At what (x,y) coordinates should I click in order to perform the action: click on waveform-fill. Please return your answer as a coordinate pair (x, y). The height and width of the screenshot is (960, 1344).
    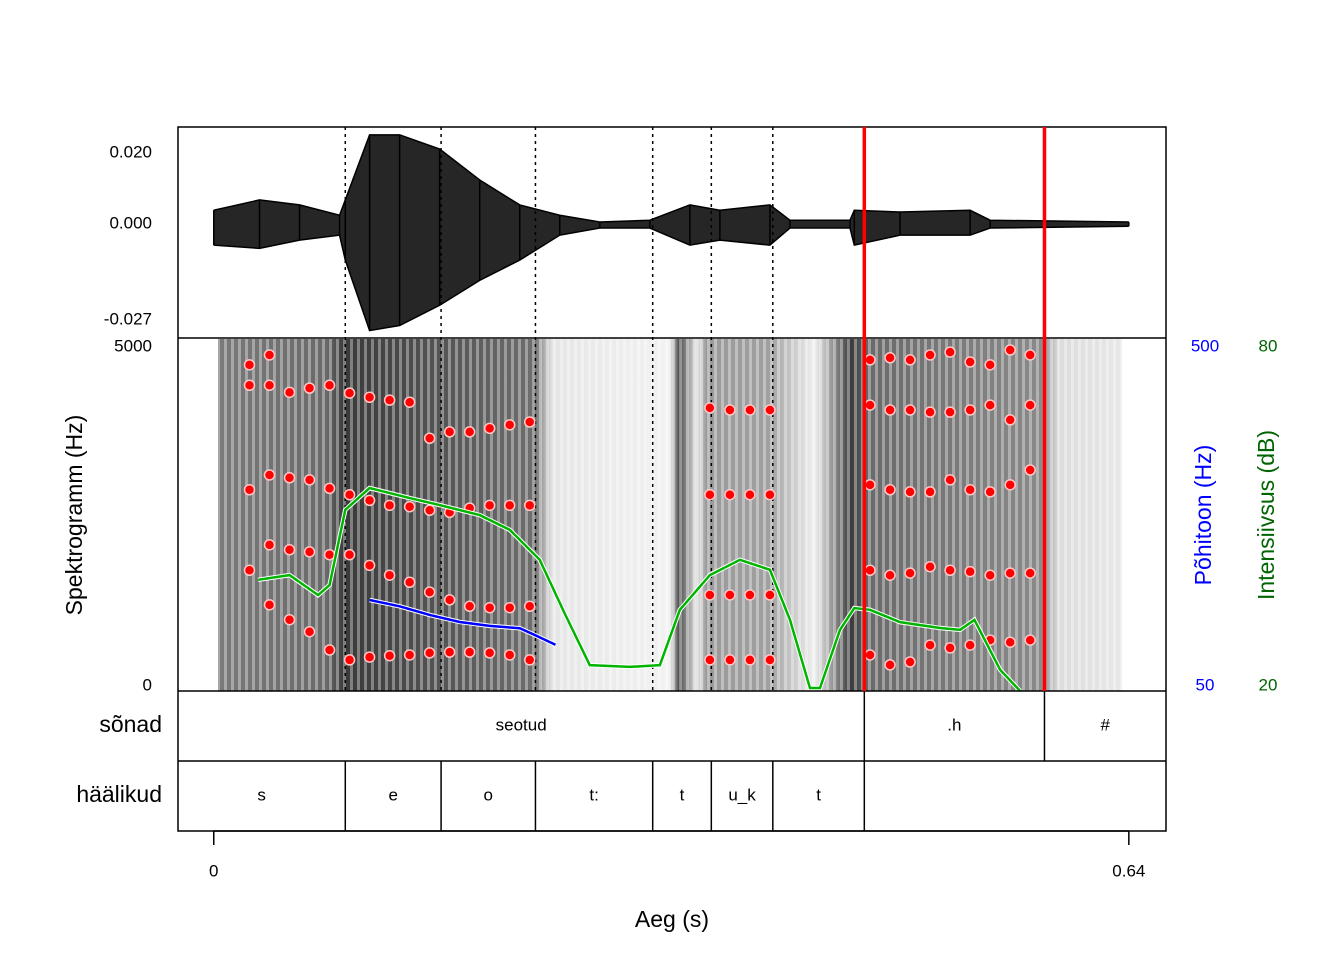
    Looking at the image, I should click on (671, 232).